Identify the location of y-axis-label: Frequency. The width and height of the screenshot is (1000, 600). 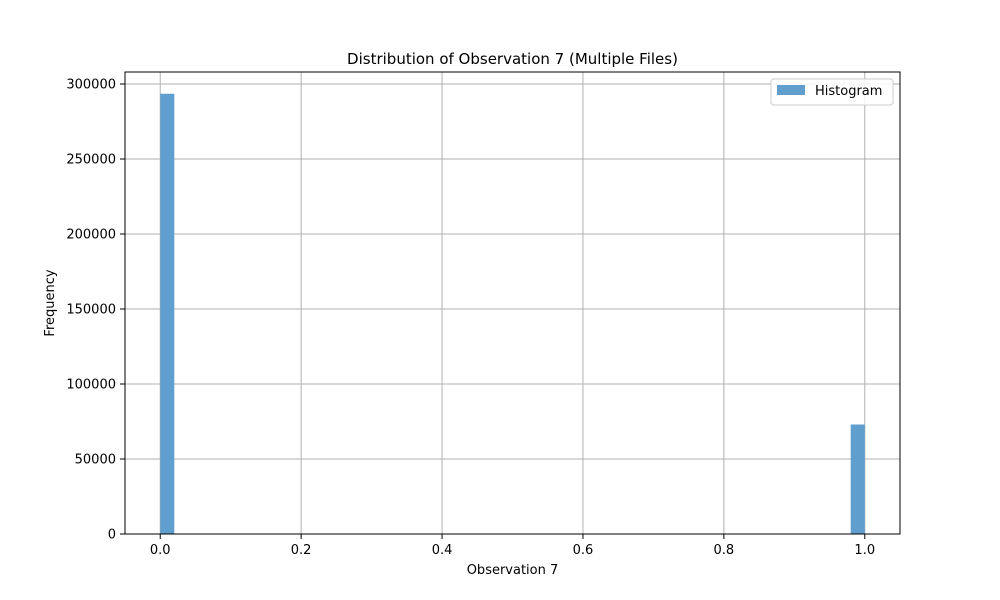
(50, 302).